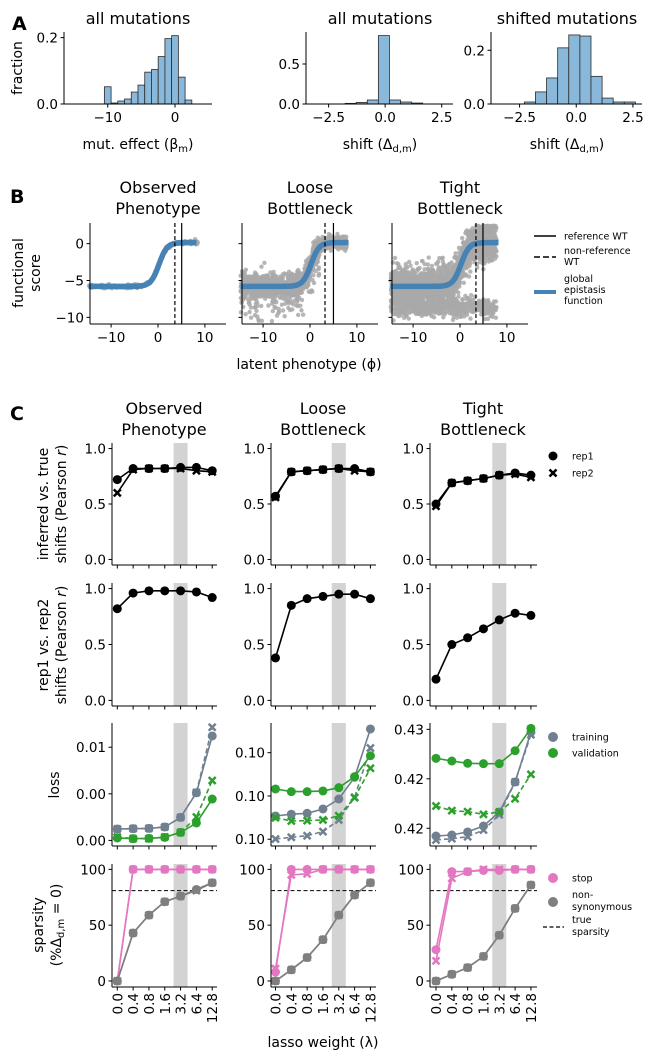 The height and width of the screenshot is (1061, 658). Describe the element at coordinates (118, 1003) in the screenshot. I see `x-tick-label: 0.0` at that location.